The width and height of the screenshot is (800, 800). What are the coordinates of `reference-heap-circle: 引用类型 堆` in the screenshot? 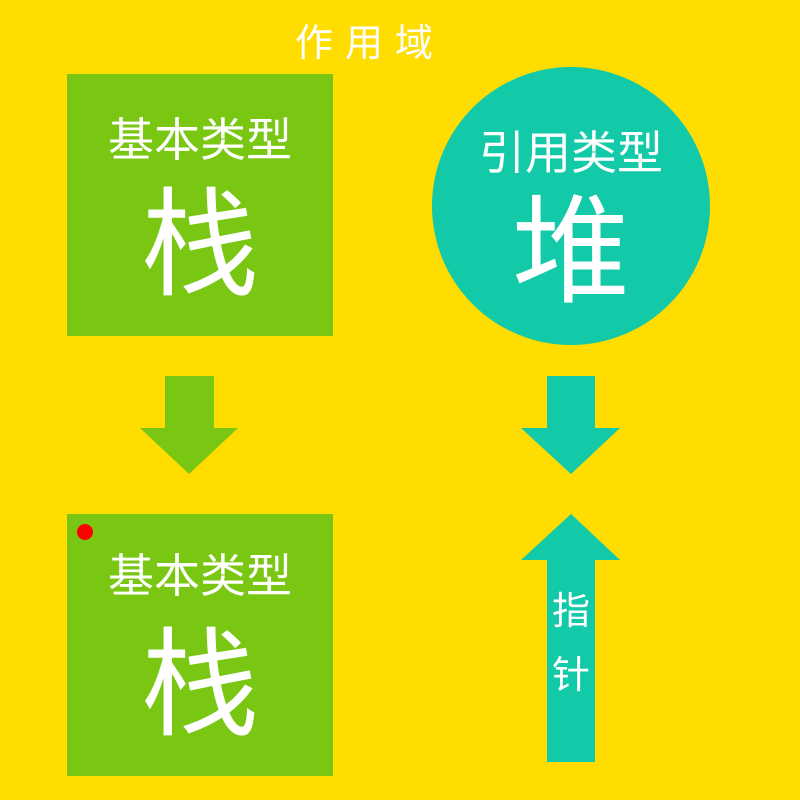 It's located at (571, 206).